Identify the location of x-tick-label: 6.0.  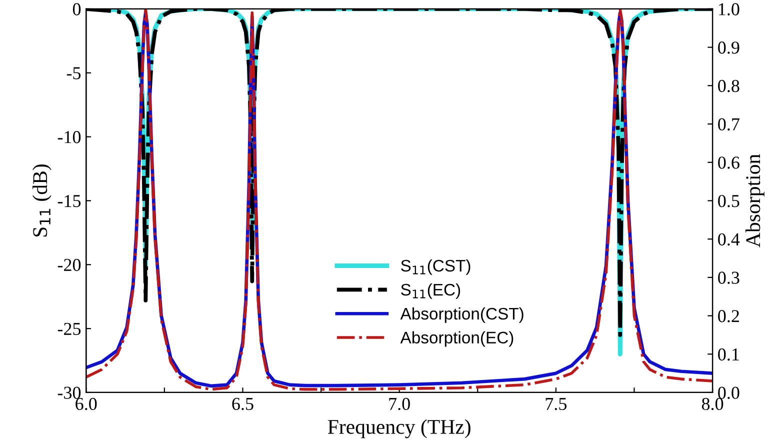
(86, 404).